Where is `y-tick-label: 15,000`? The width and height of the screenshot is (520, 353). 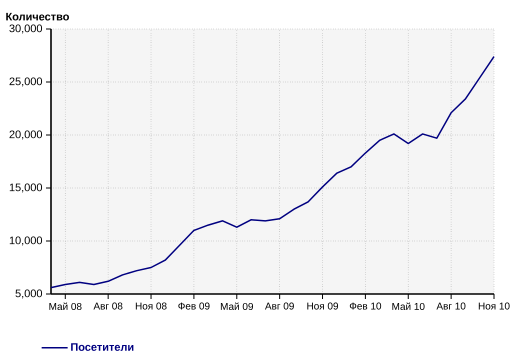
y-tick-label: 15,000 is located at coordinates (26, 188).